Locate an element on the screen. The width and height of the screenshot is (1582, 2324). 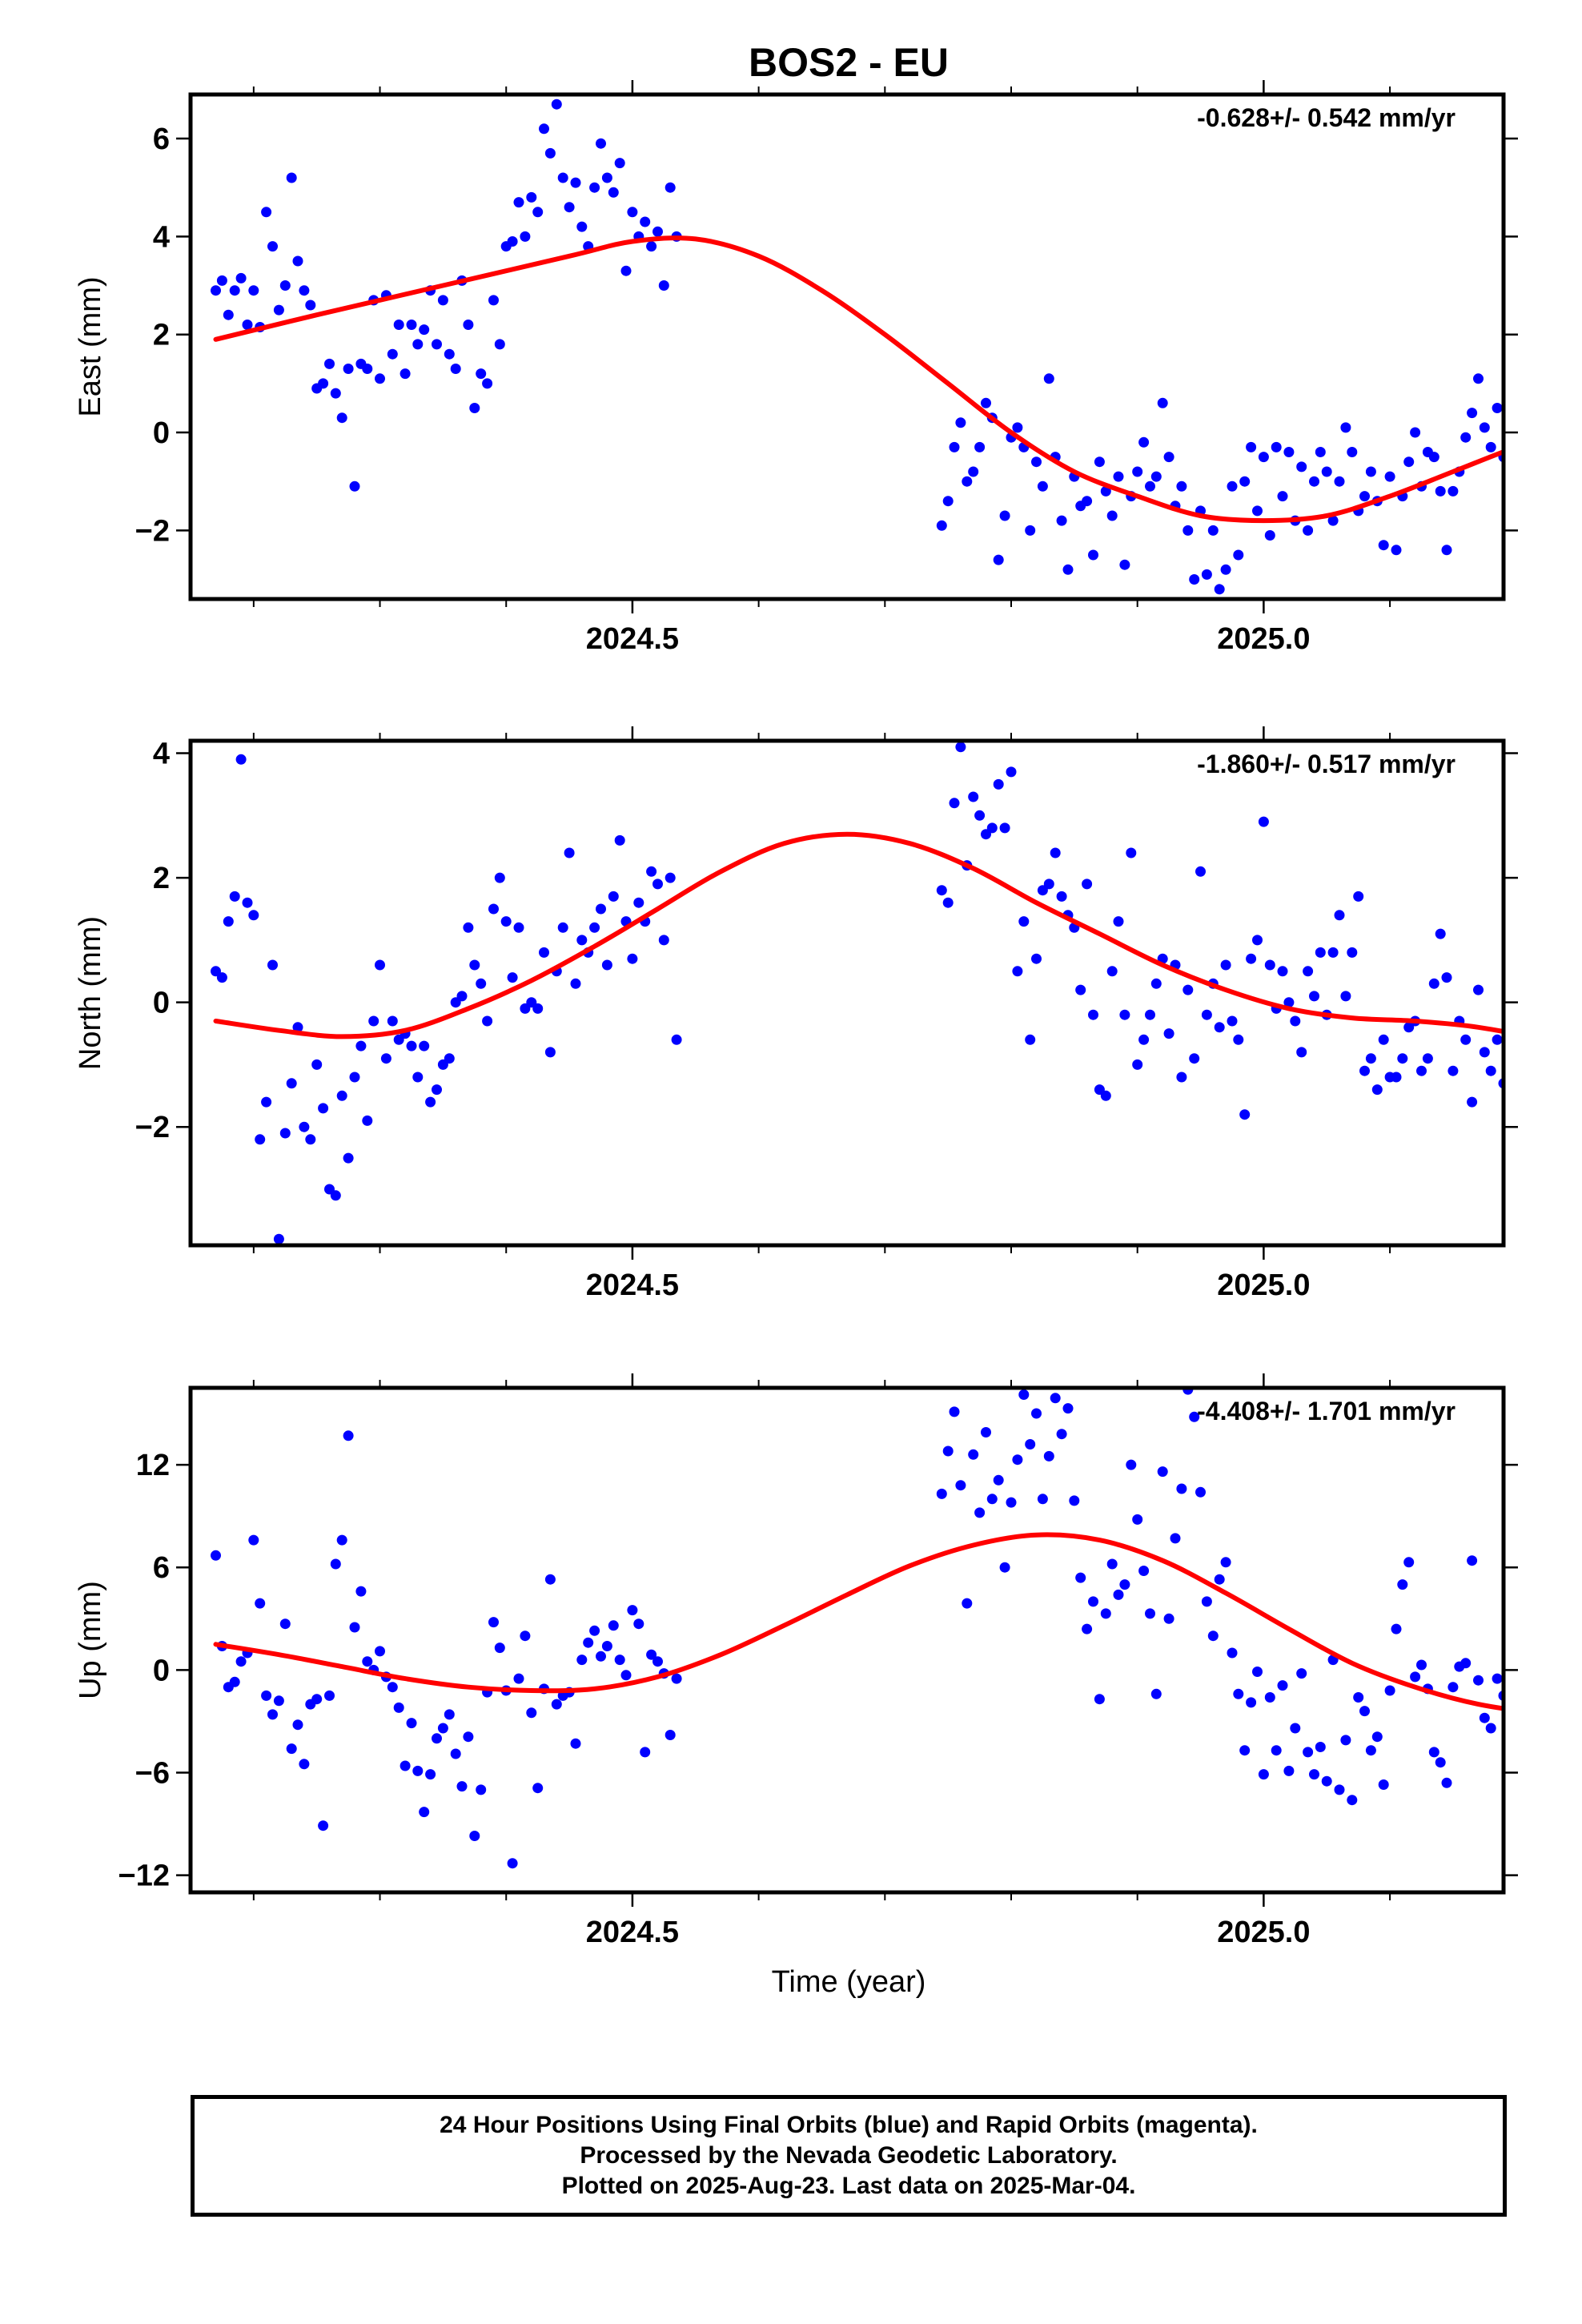
north-x-tick-label: 2025.0 is located at coordinates (1263, 1285).